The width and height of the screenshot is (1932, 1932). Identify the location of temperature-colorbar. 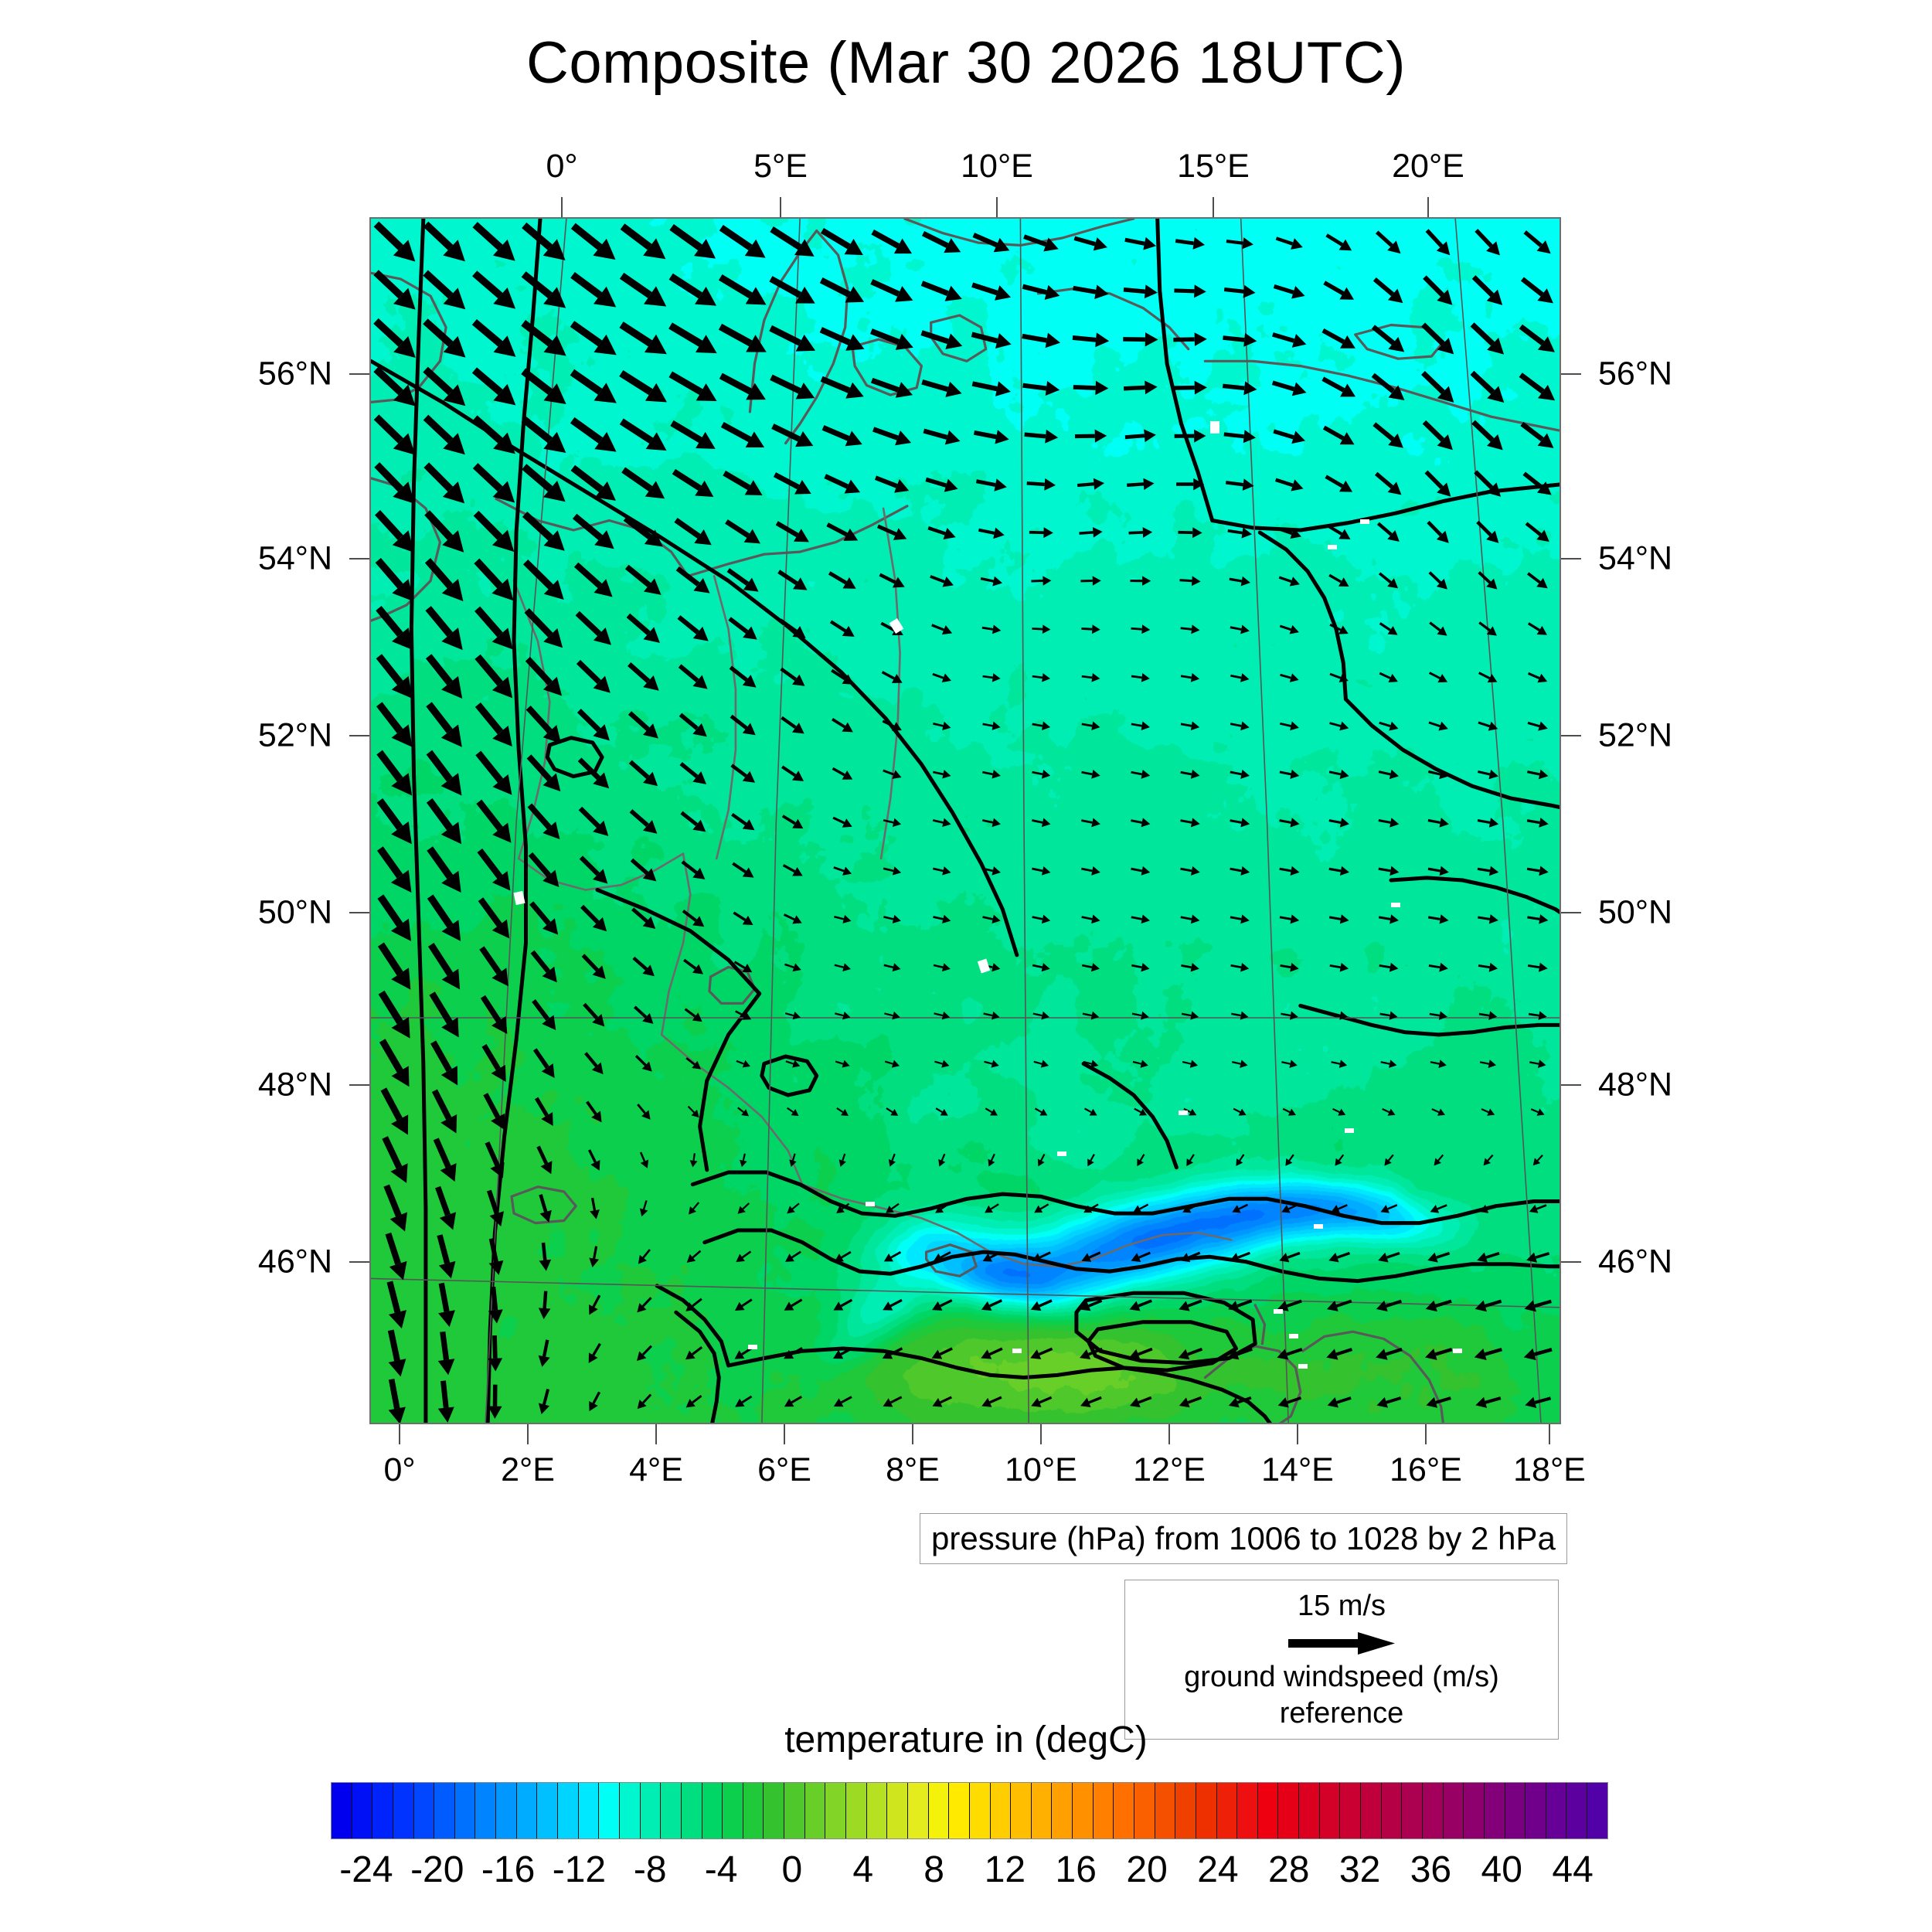
(970, 1811).